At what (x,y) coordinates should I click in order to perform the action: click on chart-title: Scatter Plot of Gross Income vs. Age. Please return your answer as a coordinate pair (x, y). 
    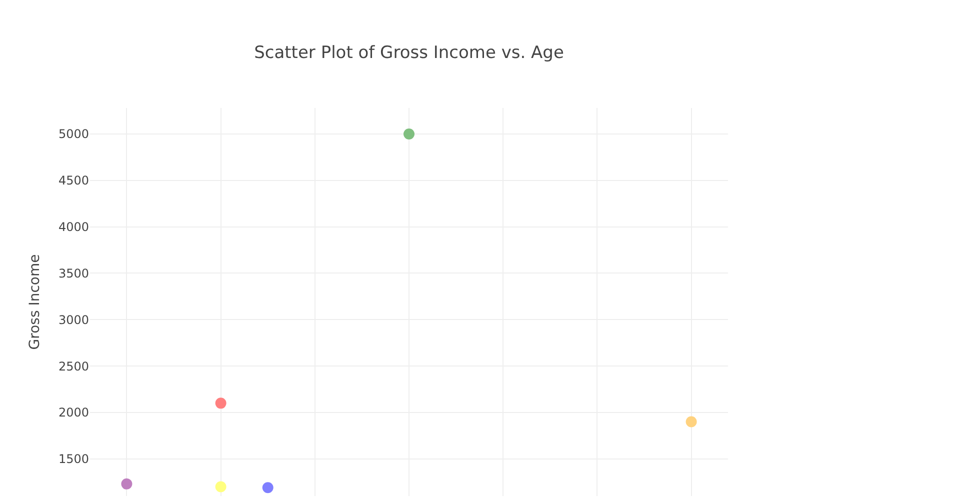
    Looking at the image, I should click on (409, 52).